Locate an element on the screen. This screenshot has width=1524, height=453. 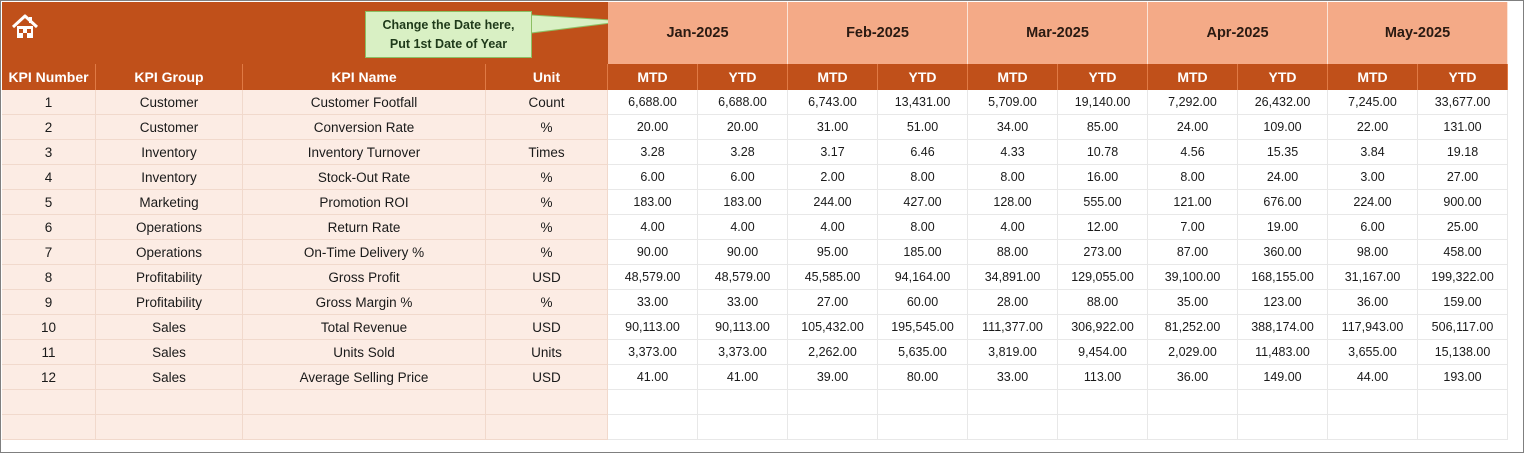
ytd-value-cell: 6,688.00 is located at coordinates (743, 102).